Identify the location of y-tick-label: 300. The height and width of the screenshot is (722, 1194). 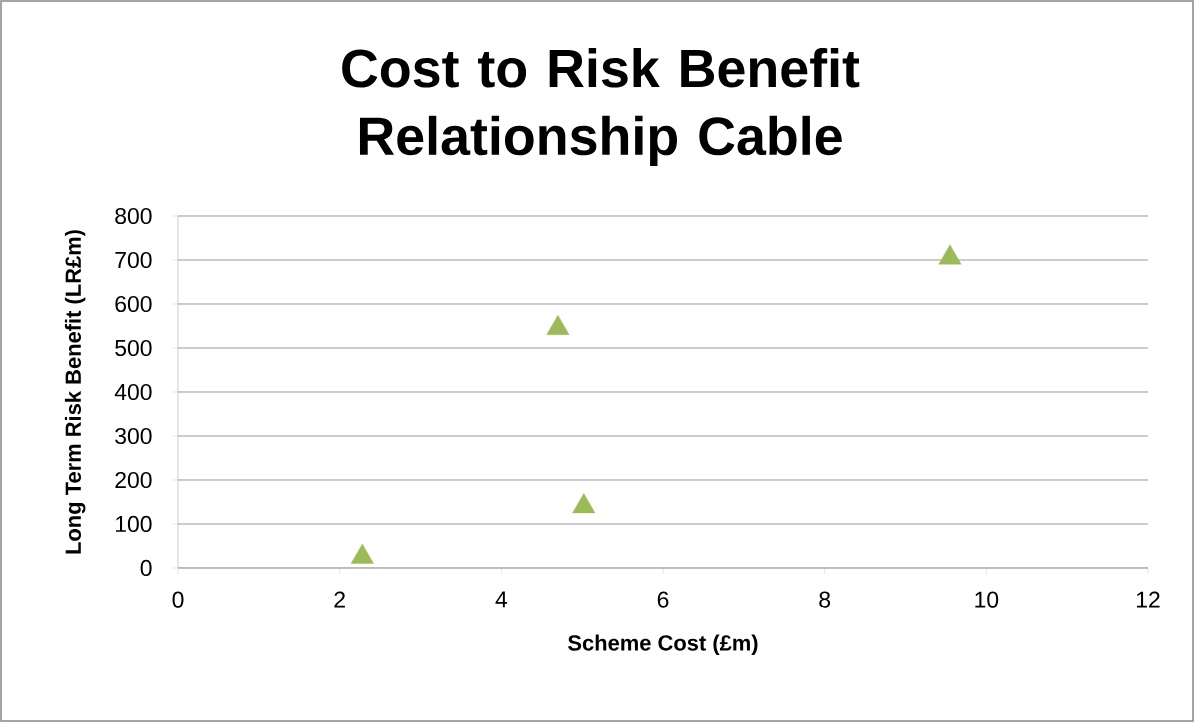
(133, 436).